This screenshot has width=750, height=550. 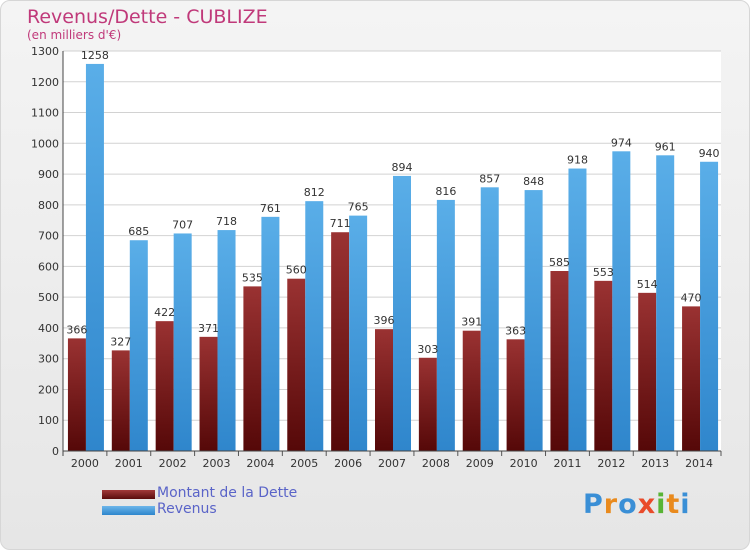 I want to click on bar-dette-2002, so click(x=164, y=386).